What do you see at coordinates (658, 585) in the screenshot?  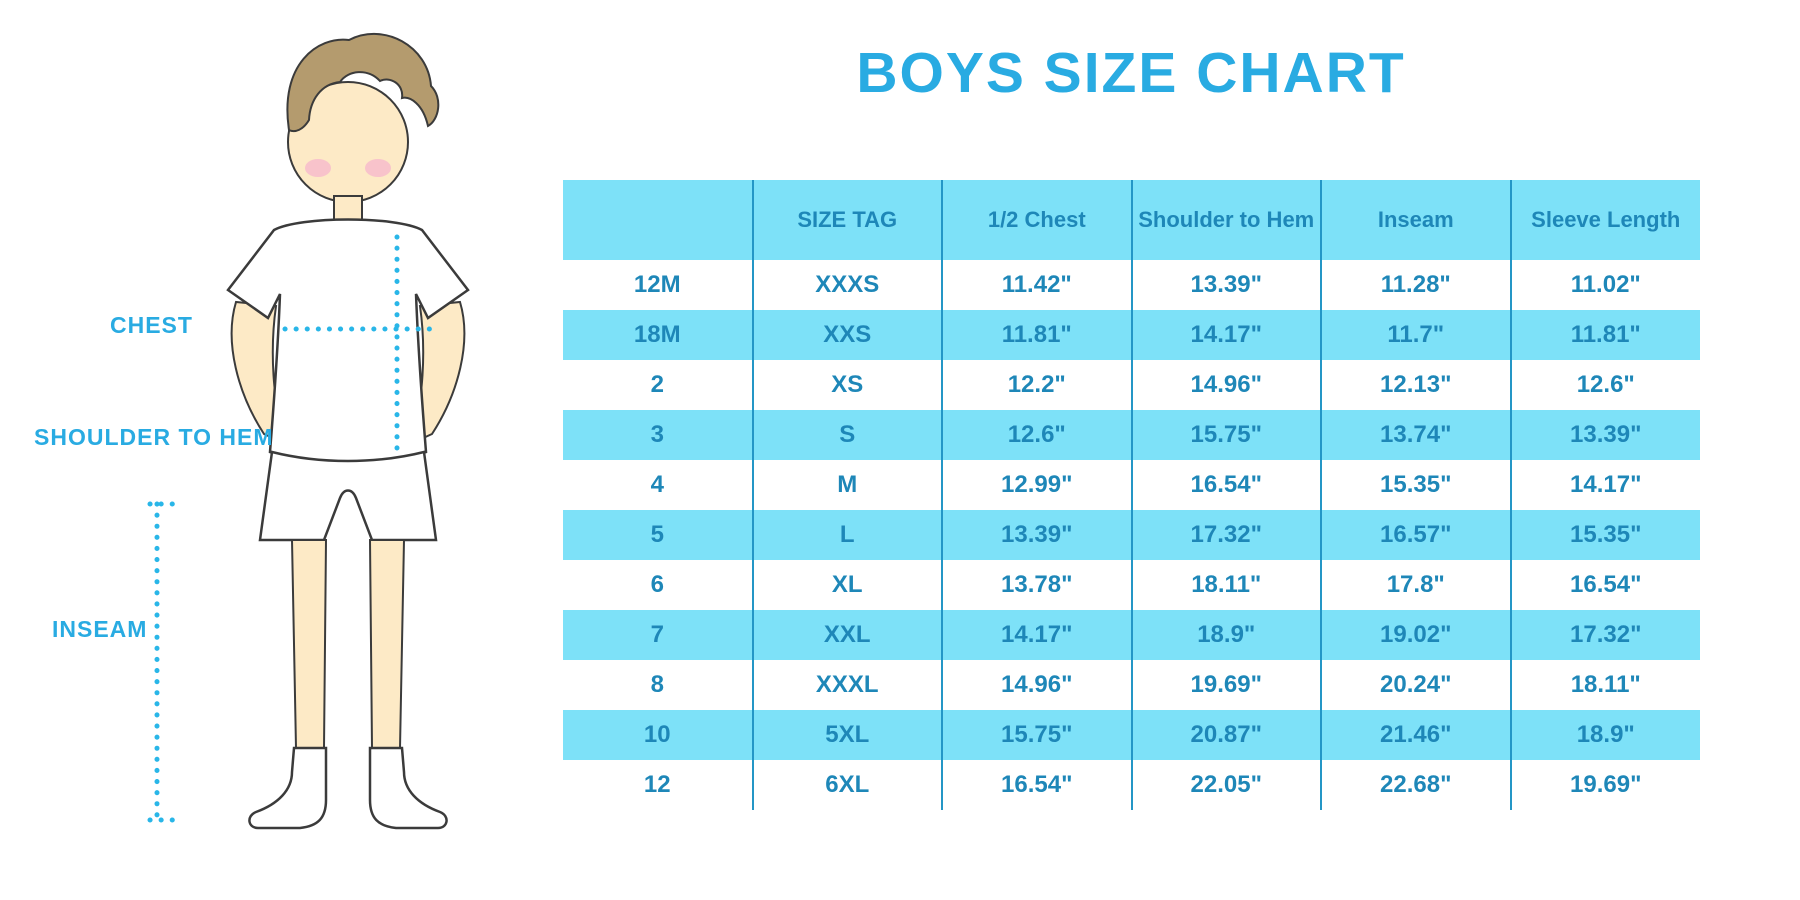 I see `size-cell: 6` at bounding box center [658, 585].